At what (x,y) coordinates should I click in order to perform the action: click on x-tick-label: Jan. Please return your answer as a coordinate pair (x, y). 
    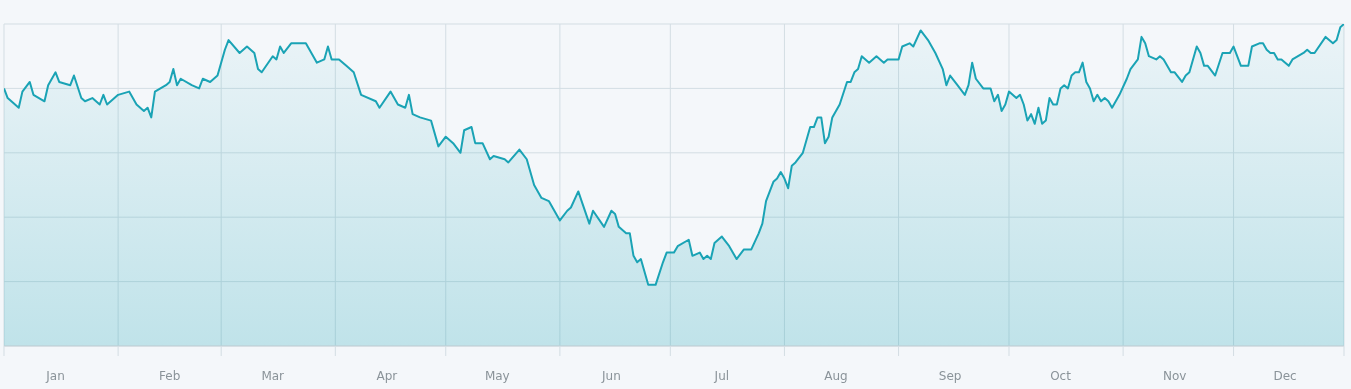
    Looking at the image, I should click on (55, 376).